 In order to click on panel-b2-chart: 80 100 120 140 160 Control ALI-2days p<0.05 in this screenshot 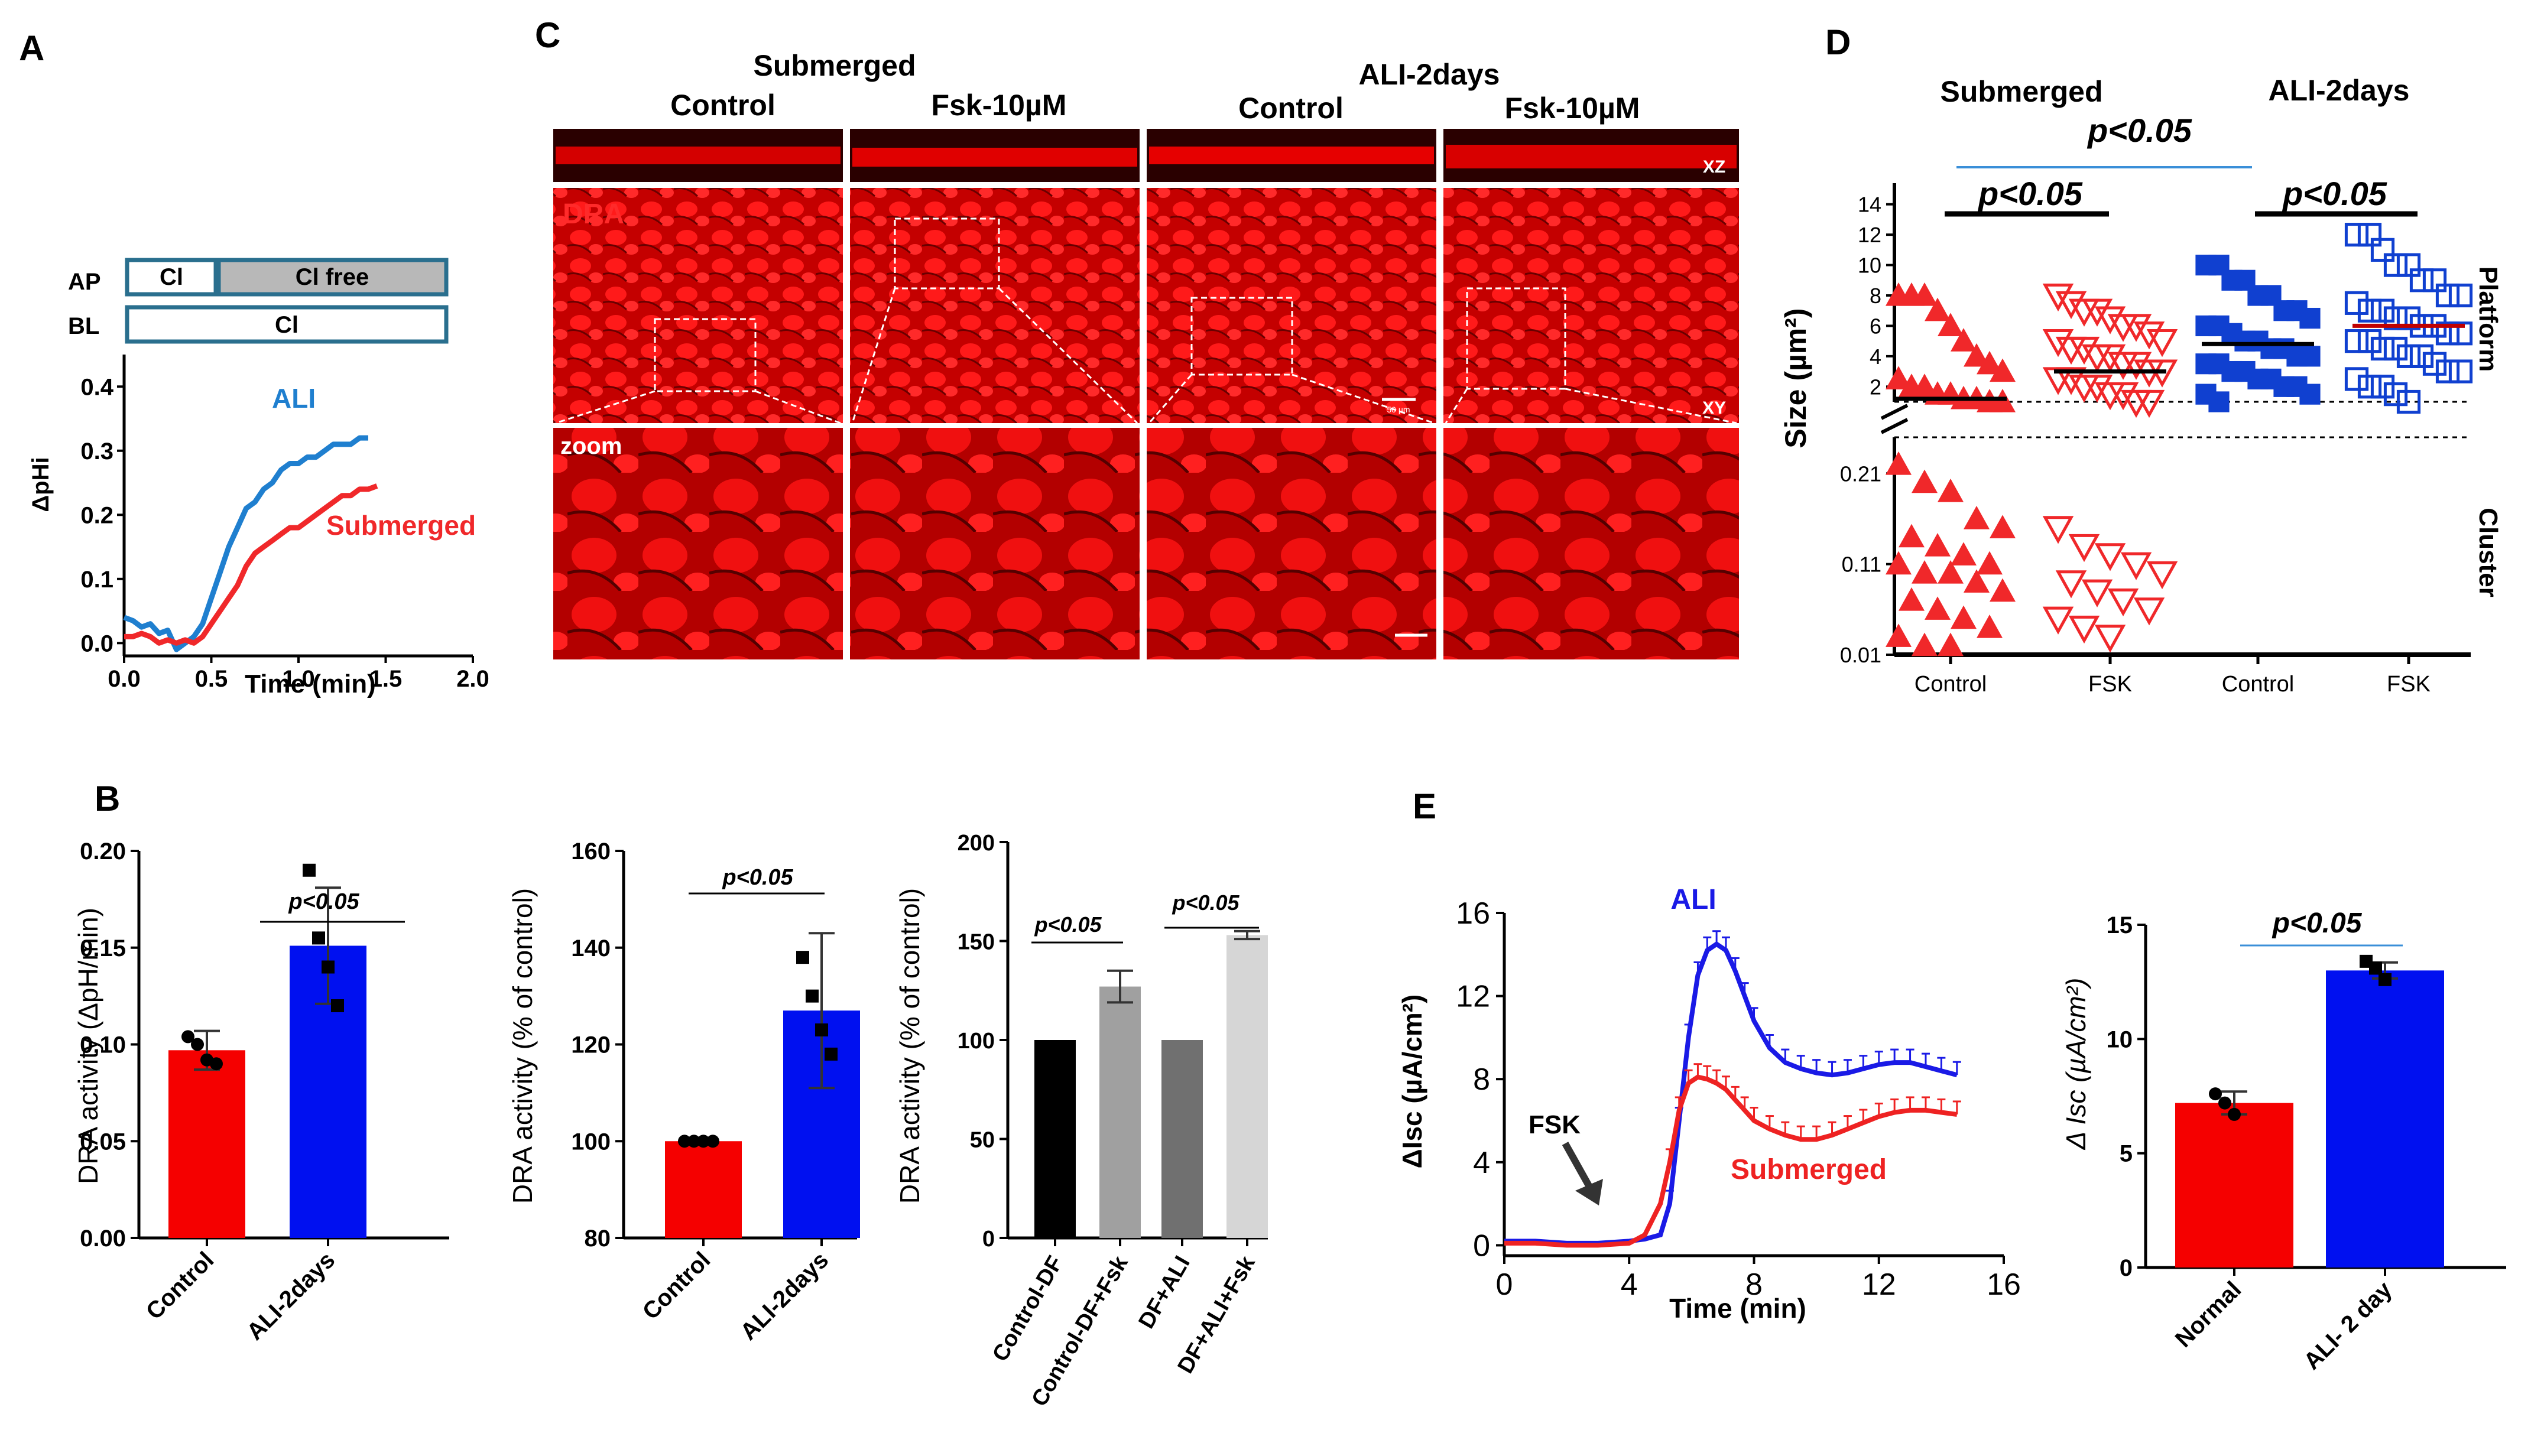, I will do `click(715, 1092)`.